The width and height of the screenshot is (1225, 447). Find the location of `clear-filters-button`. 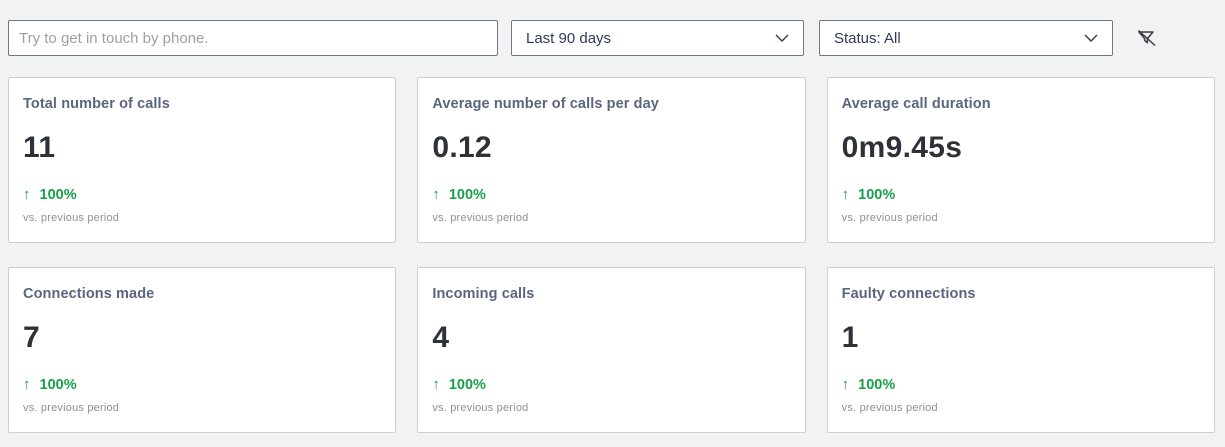

clear-filters-button is located at coordinates (1147, 38).